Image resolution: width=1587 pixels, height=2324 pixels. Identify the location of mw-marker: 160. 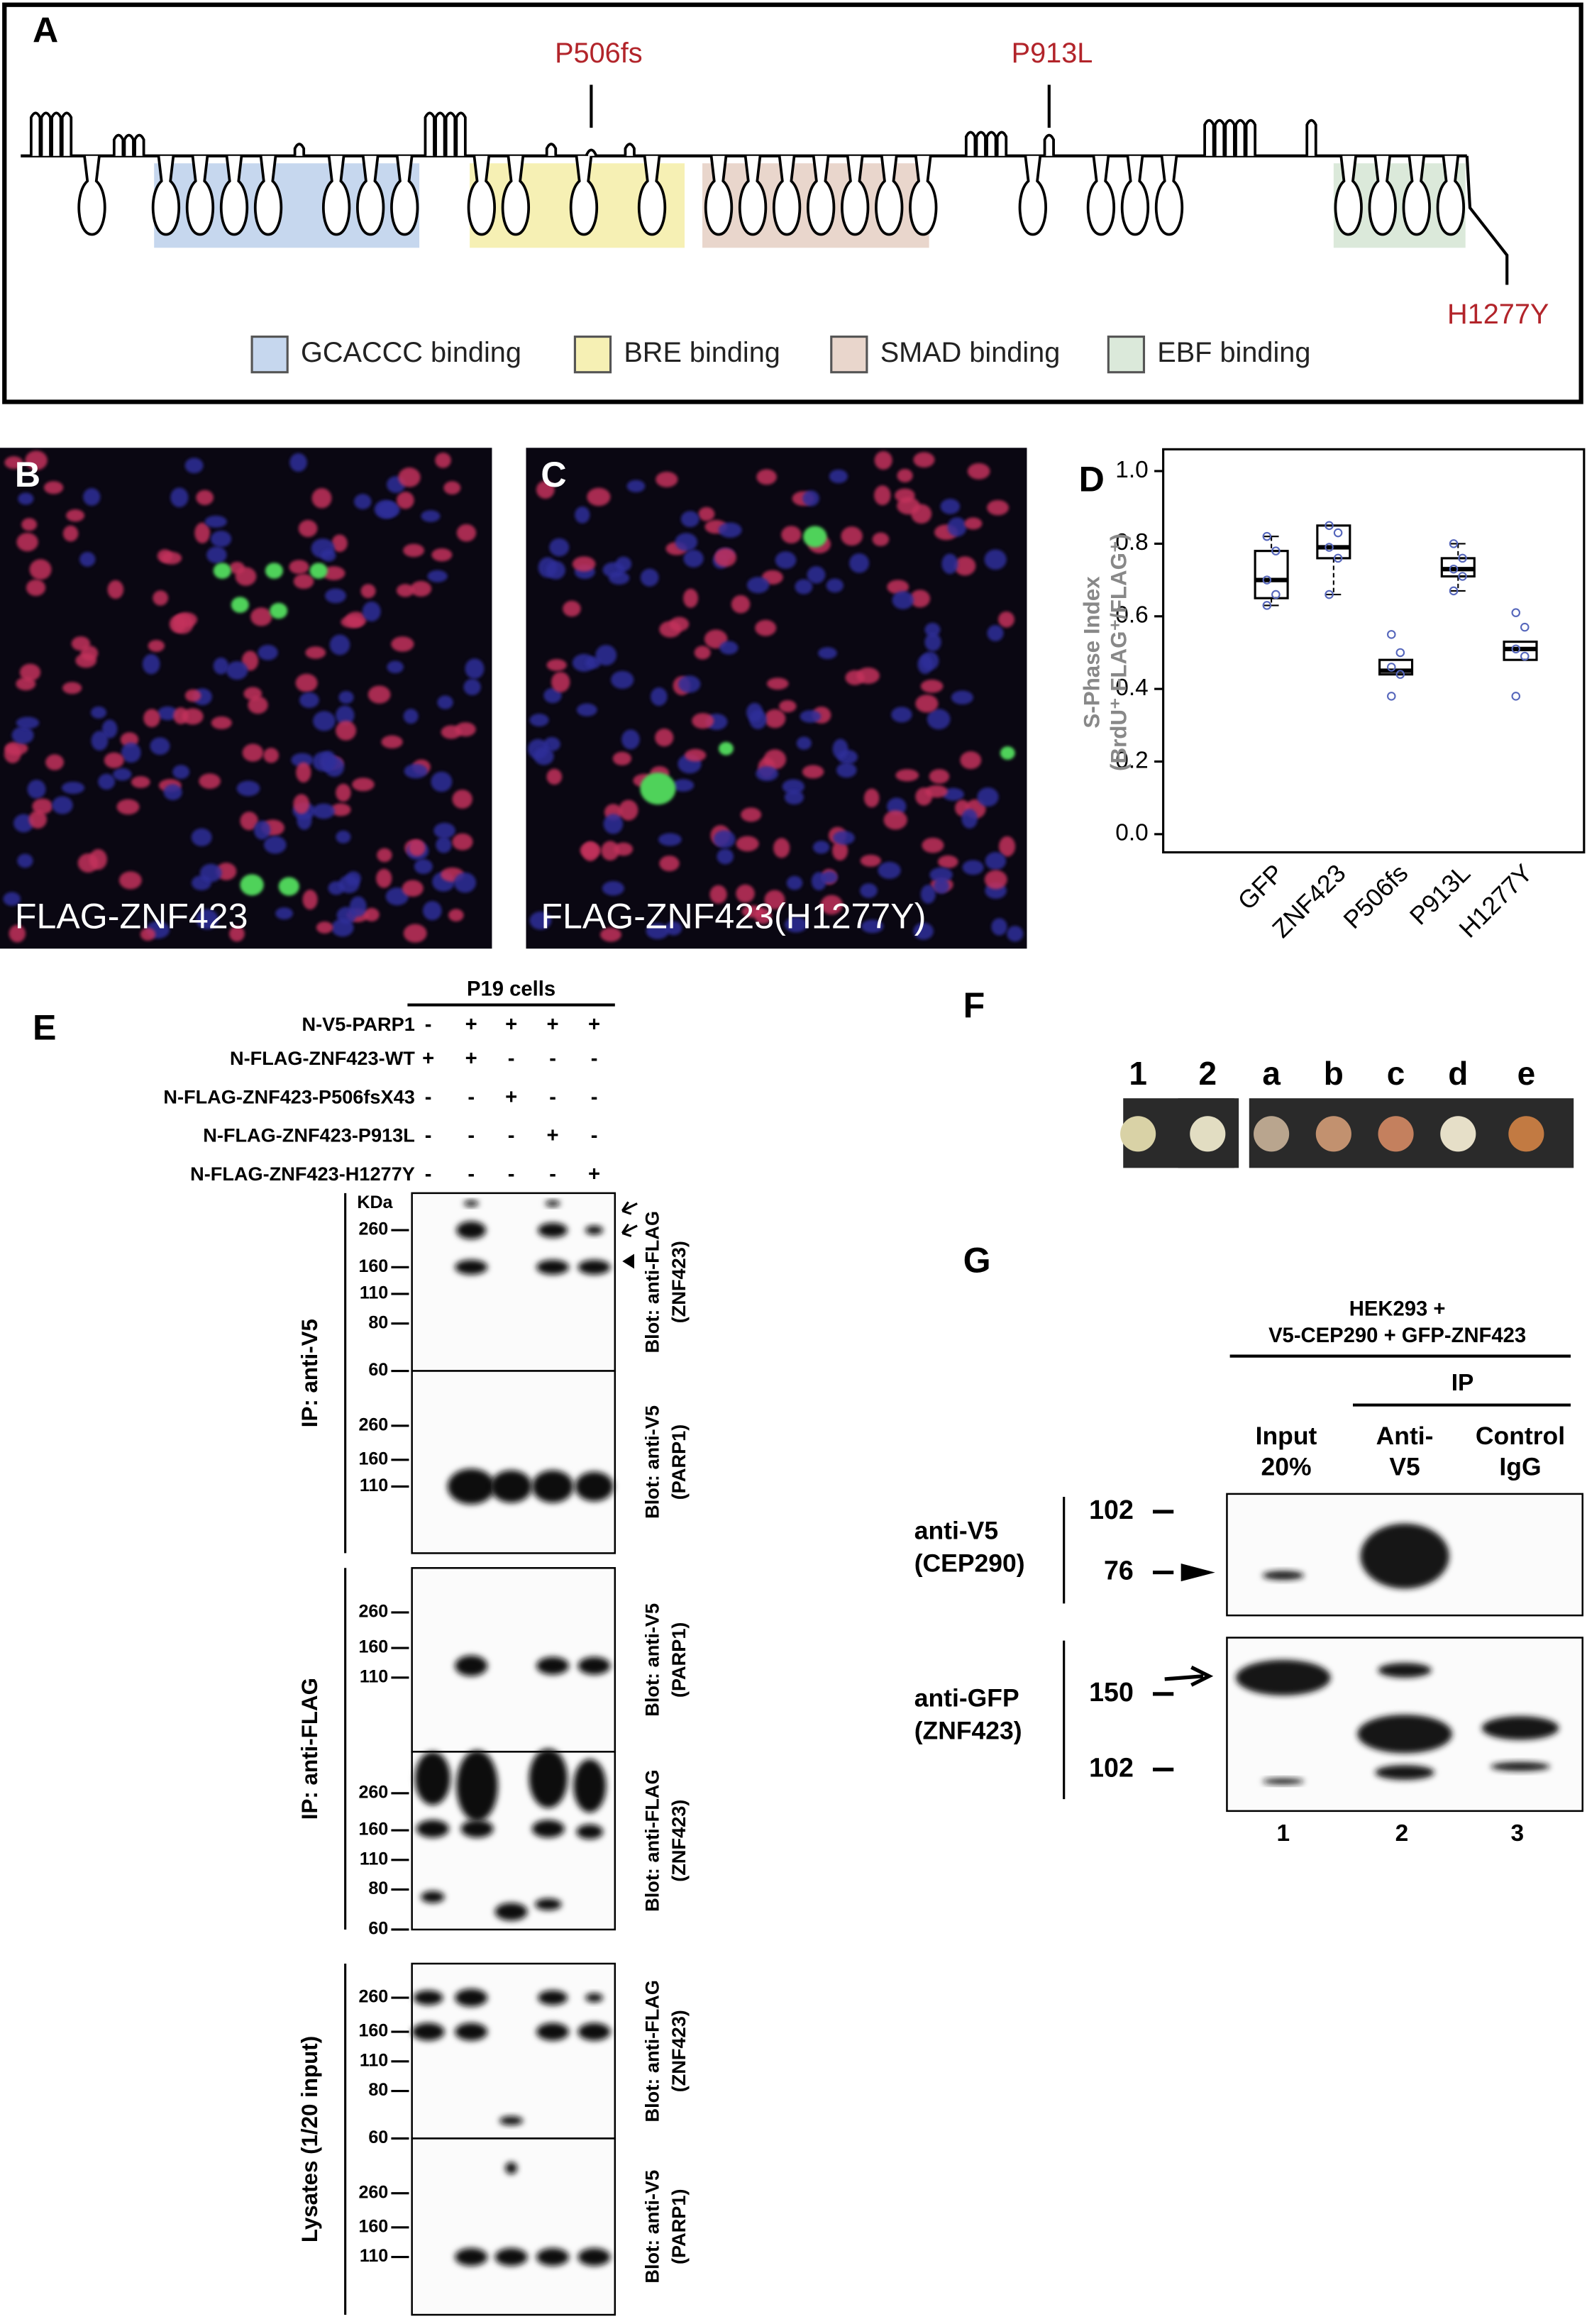
(373, 1266).